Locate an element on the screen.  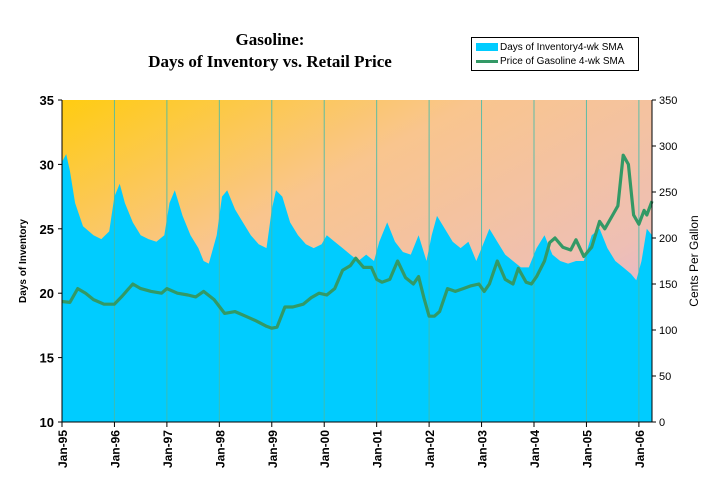
y-right-tick-label: 100 is located at coordinates (668, 331).